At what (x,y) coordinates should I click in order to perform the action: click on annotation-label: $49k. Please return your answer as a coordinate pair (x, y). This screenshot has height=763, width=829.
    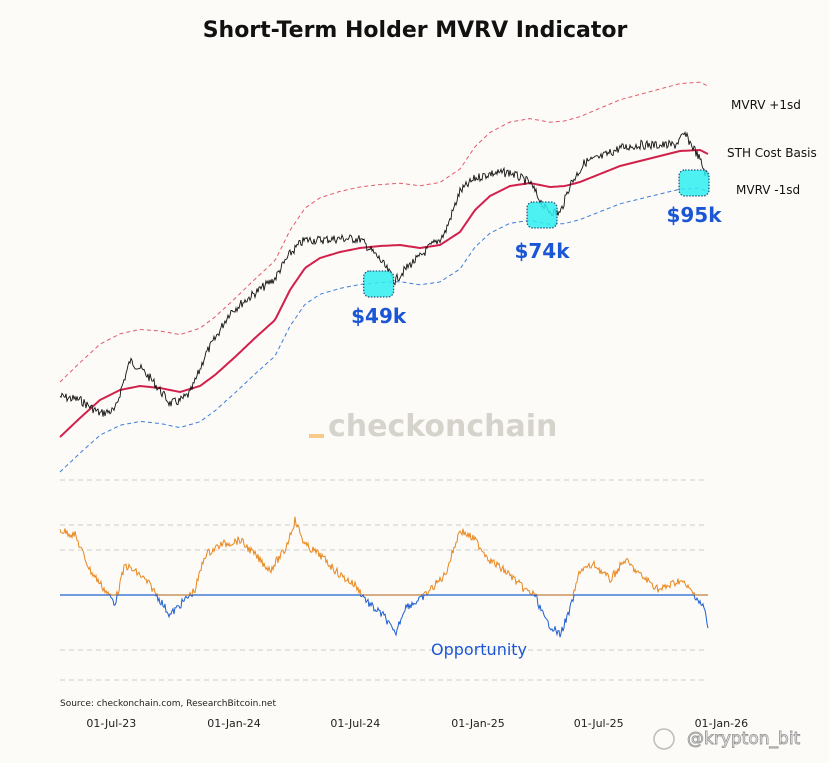
    Looking at the image, I should click on (379, 316).